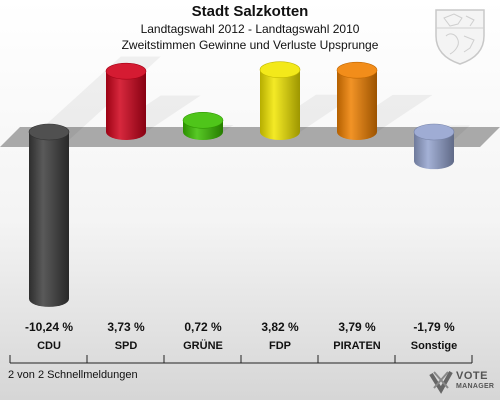  What do you see at coordinates (280, 346) in the screenshot?
I see `category-label: FDP` at bounding box center [280, 346].